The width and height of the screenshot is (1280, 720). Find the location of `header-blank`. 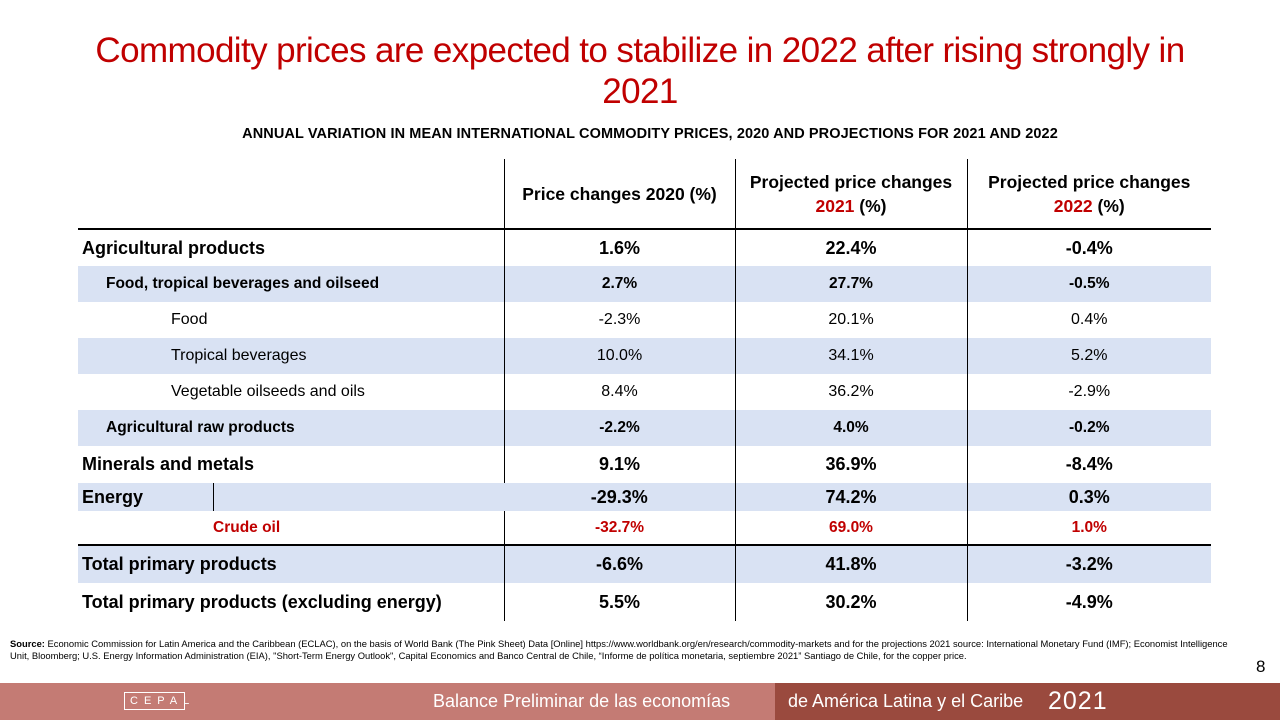

header-blank is located at coordinates (291, 194).